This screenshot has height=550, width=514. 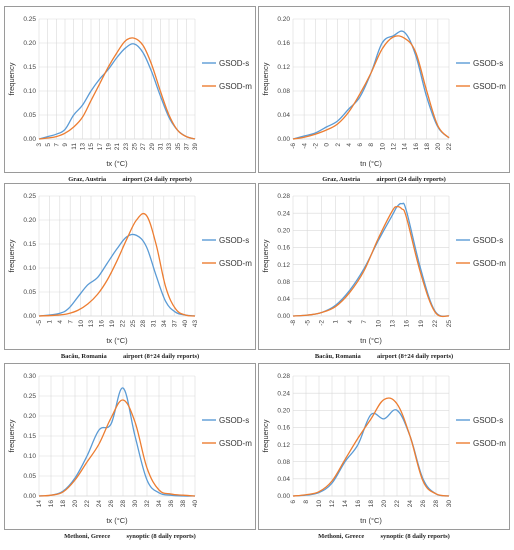 What do you see at coordinates (421, 324) in the screenshot?
I see `x-tick-label: 19` at bounding box center [421, 324].